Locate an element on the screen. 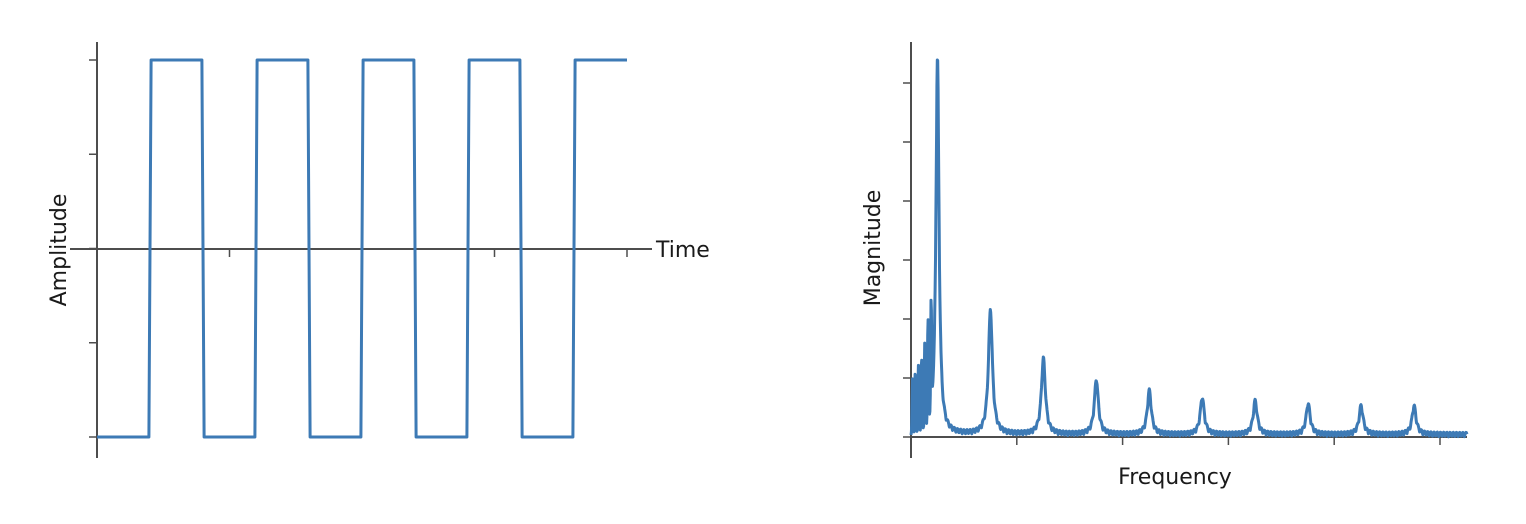 The height and width of the screenshot is (524, 1526). y-ticks-left is located at coordinates (93, 248).